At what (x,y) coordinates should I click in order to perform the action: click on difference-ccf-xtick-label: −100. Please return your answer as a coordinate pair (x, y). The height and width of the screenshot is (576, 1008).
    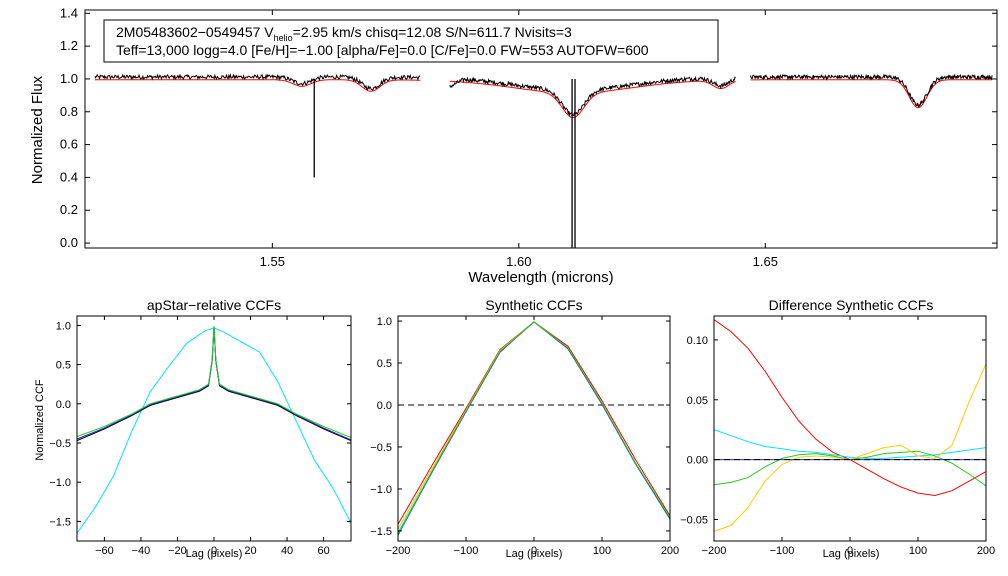
    Looking at the image, I should click on (782, 551).